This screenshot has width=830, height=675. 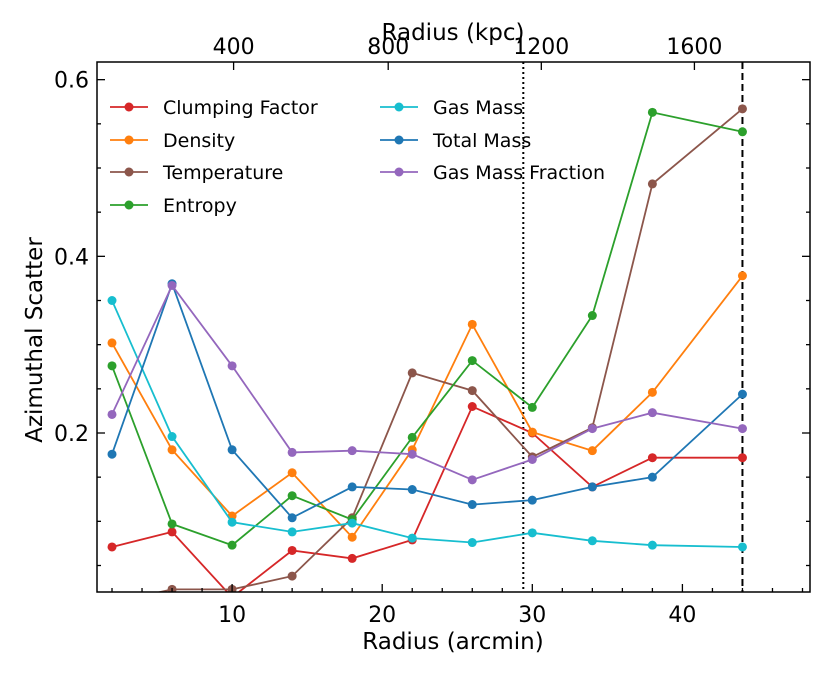 What do you see at coordinates (129, 172) in the screenshot?
I see `legend-marker-temperature` at bounding box center [129, 172].